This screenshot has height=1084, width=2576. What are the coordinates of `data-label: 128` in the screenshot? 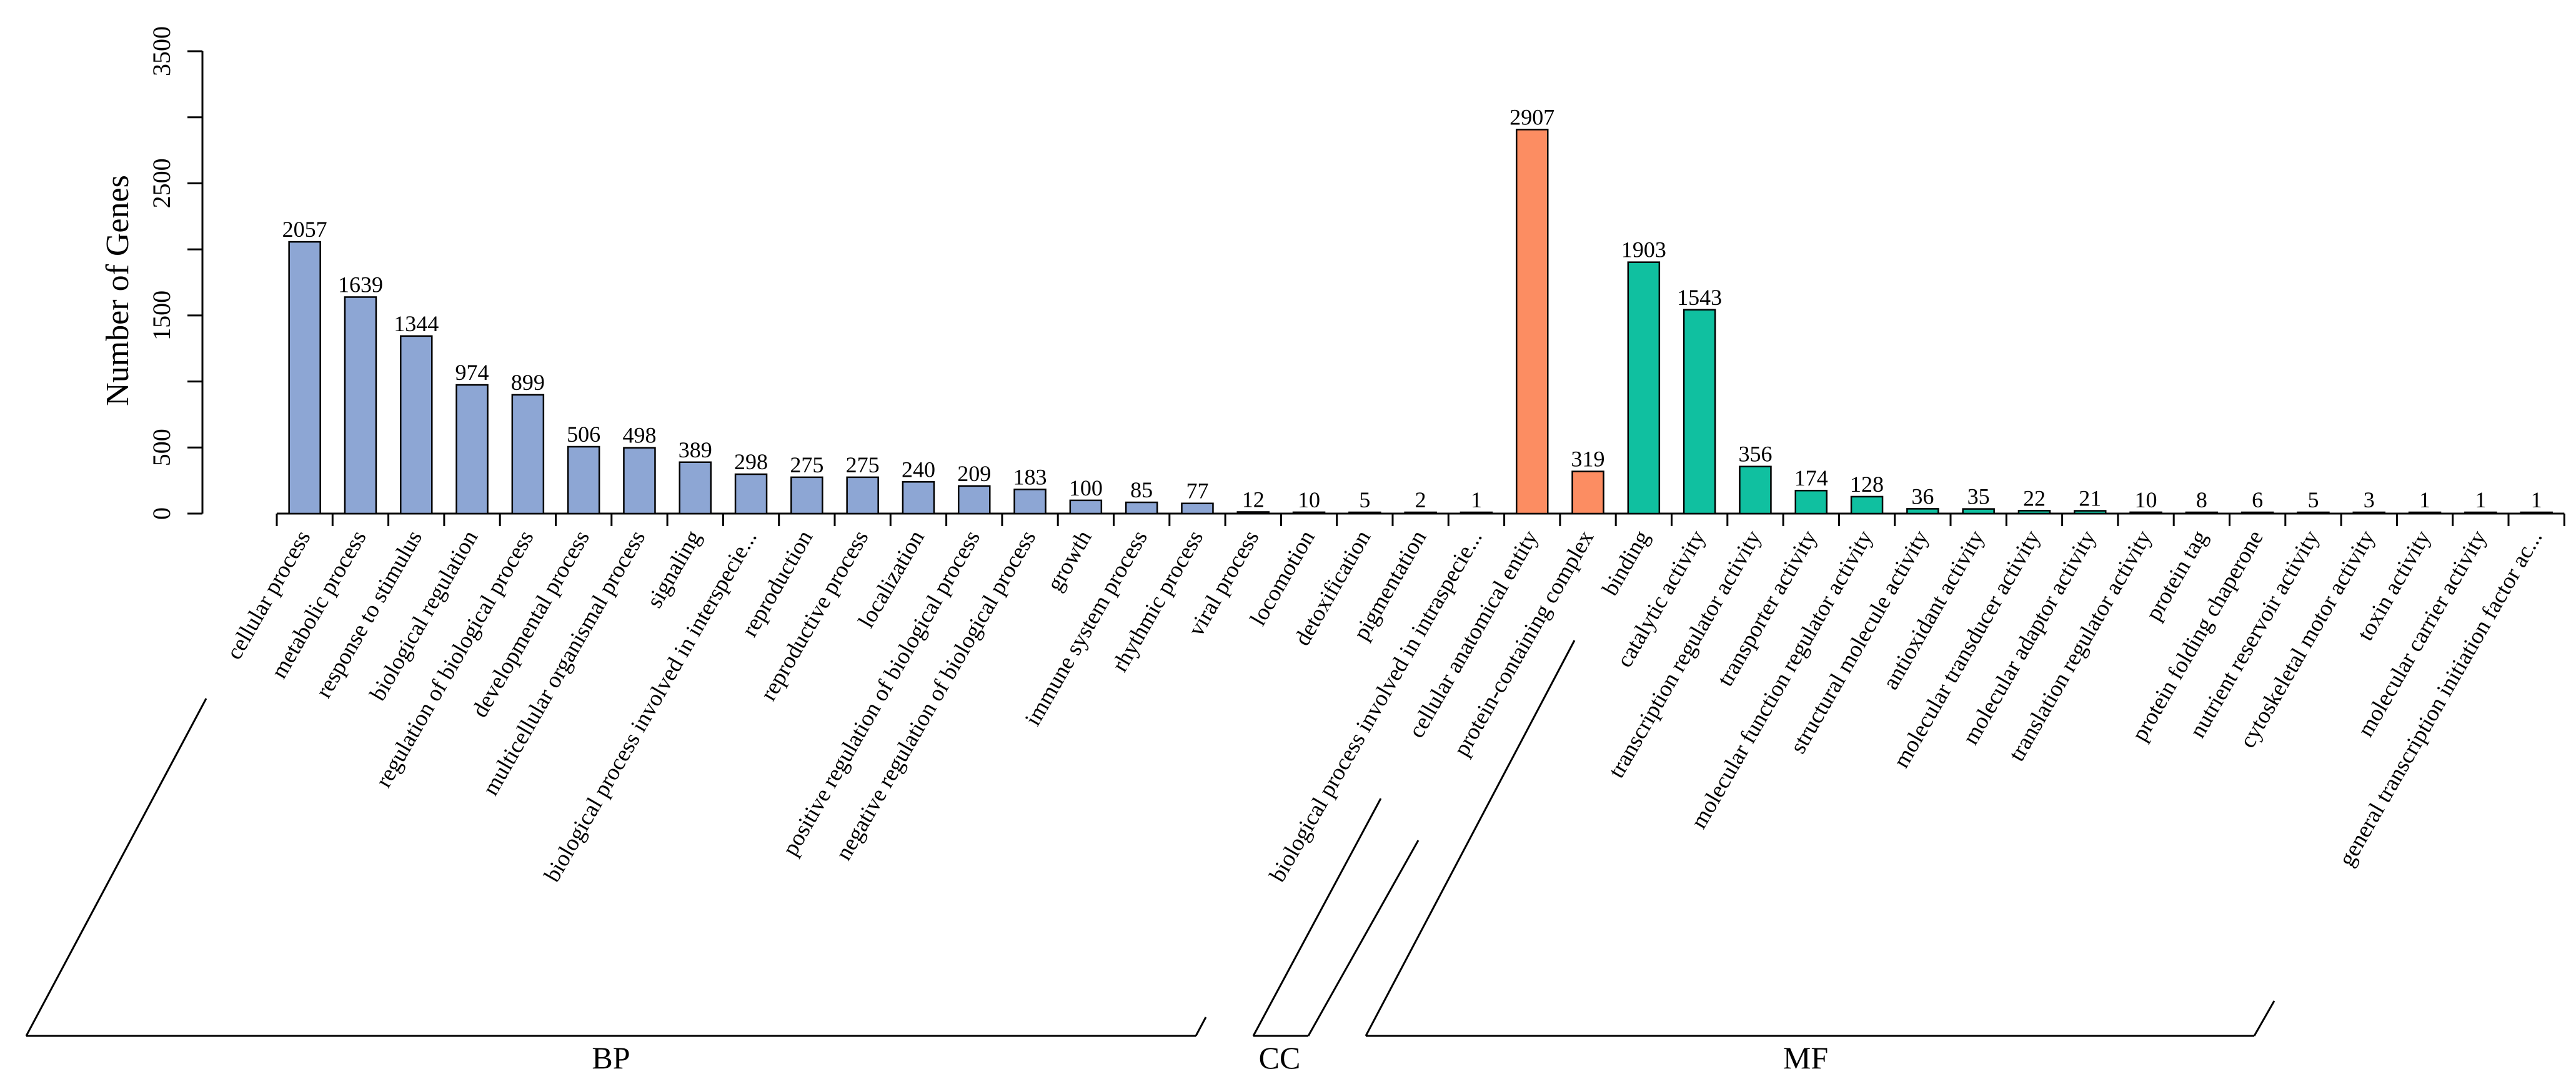 It's located at (1867, 484).